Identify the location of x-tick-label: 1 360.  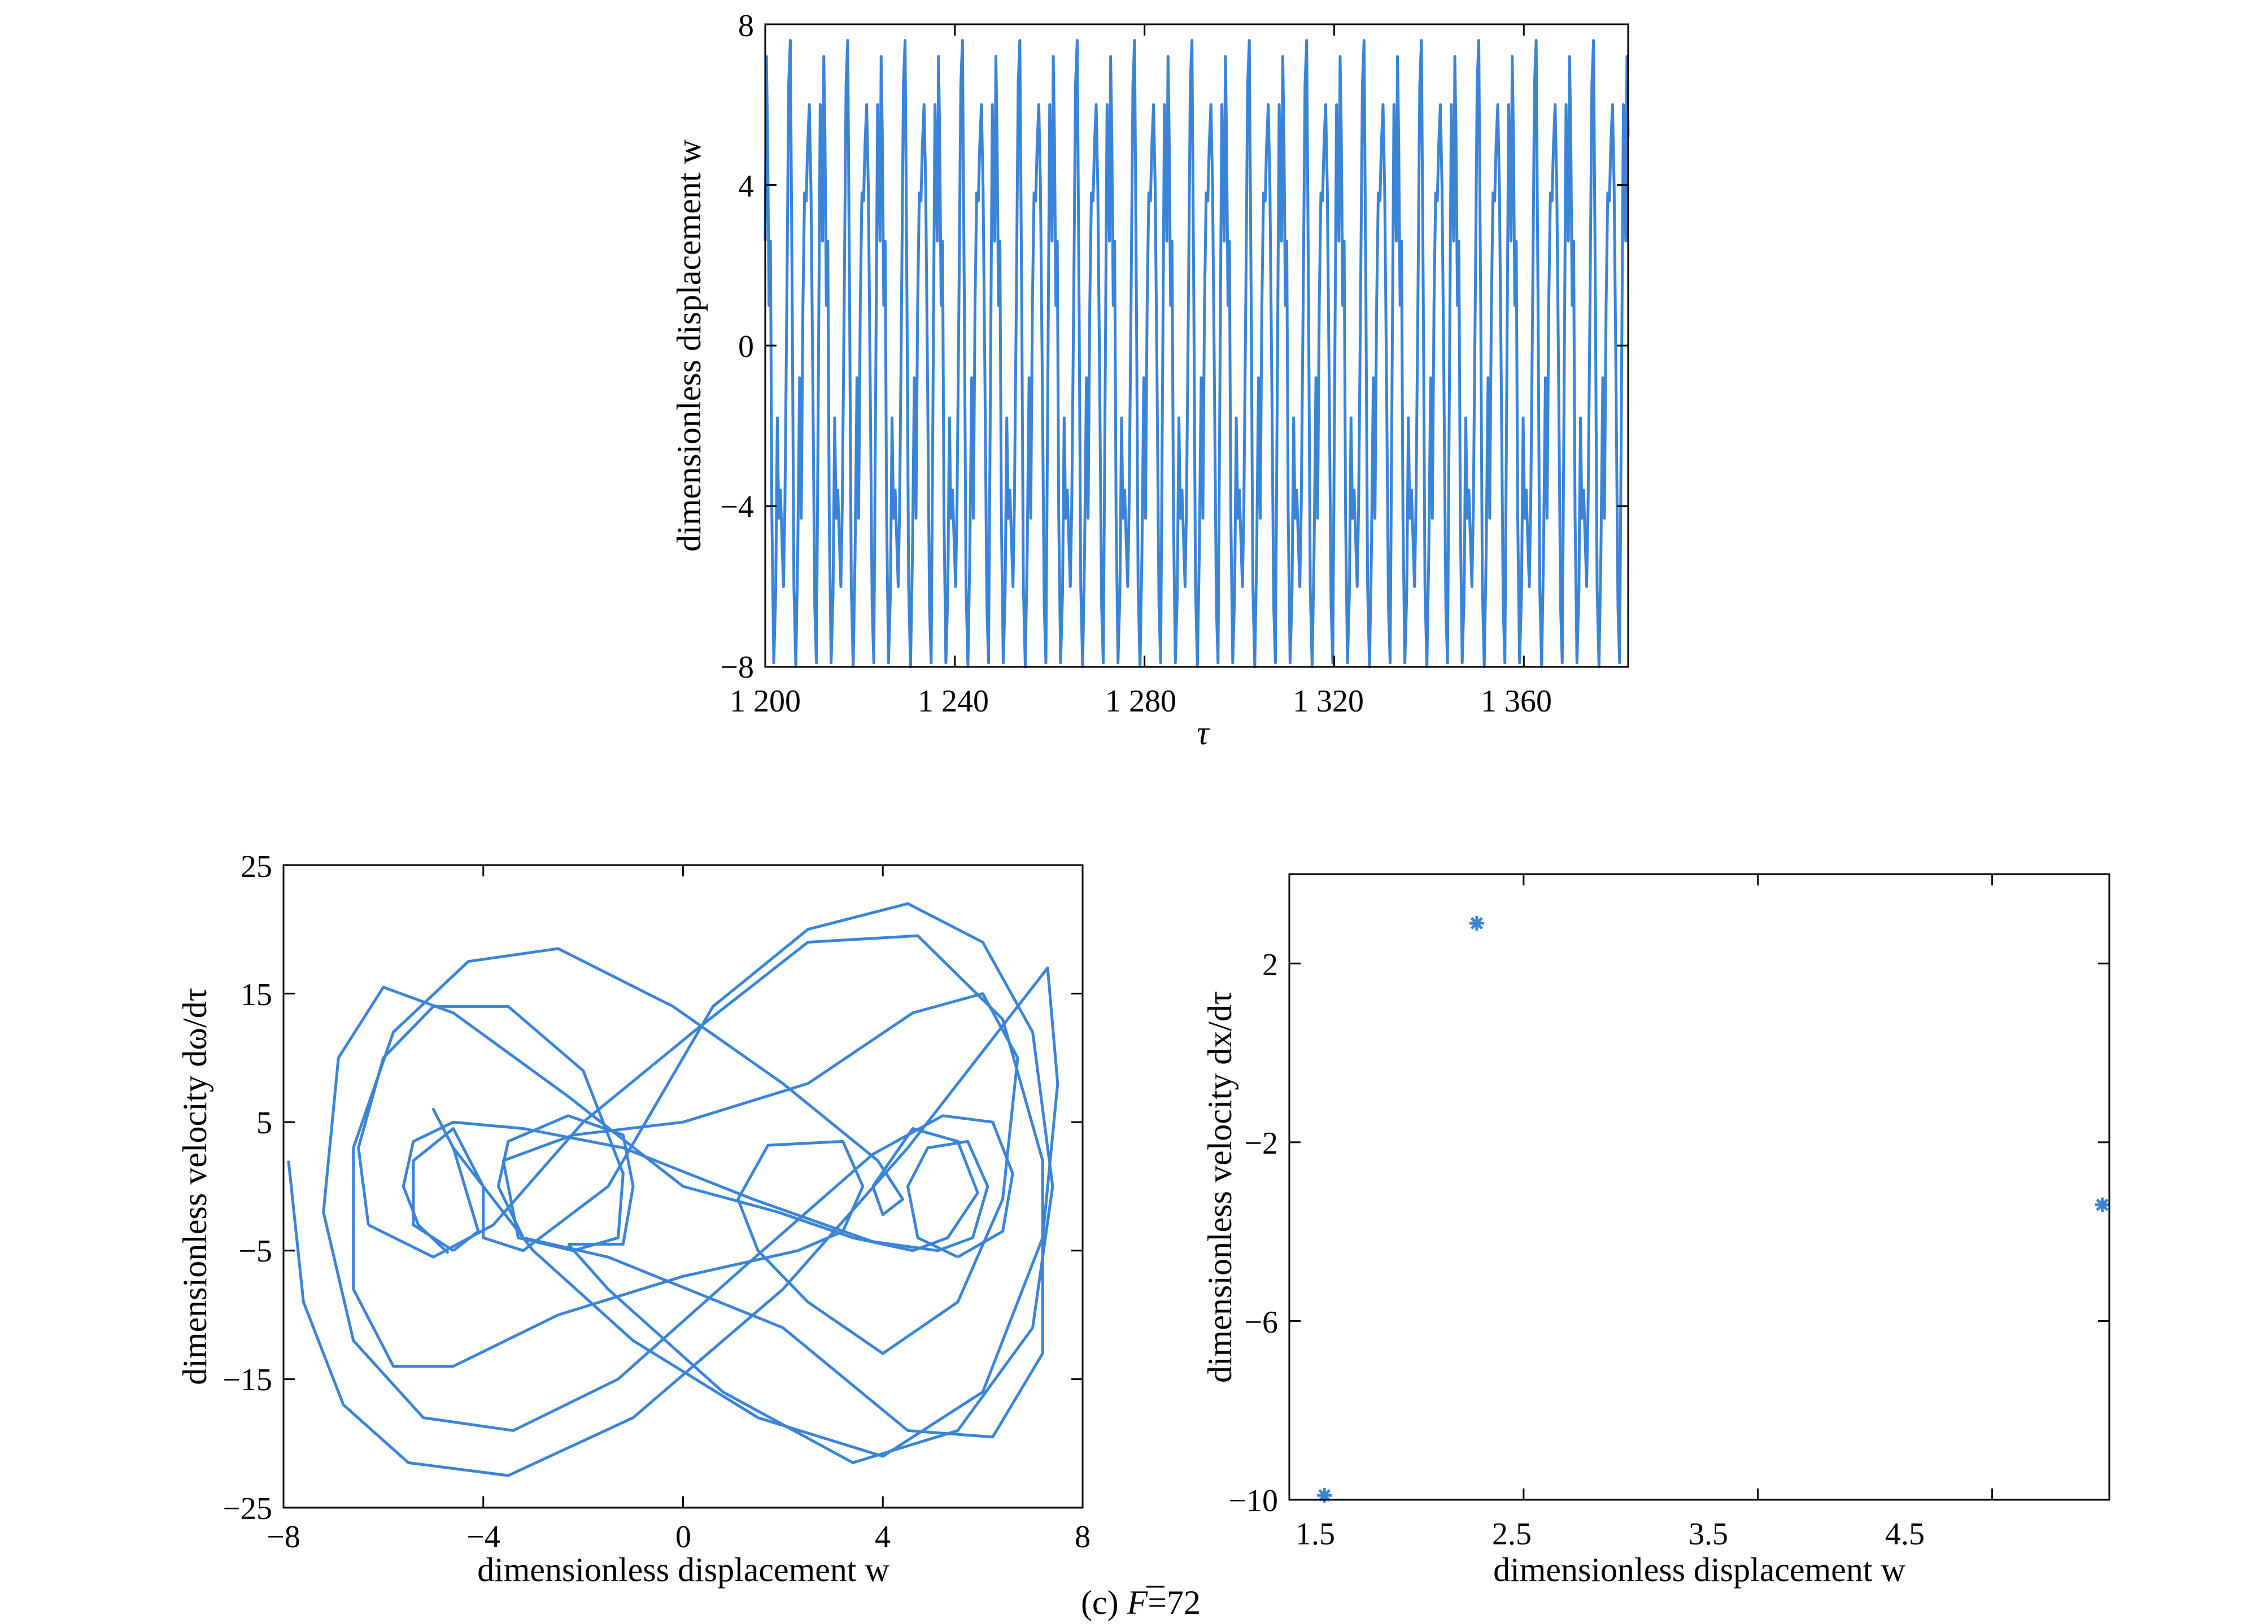
(1516, 701).